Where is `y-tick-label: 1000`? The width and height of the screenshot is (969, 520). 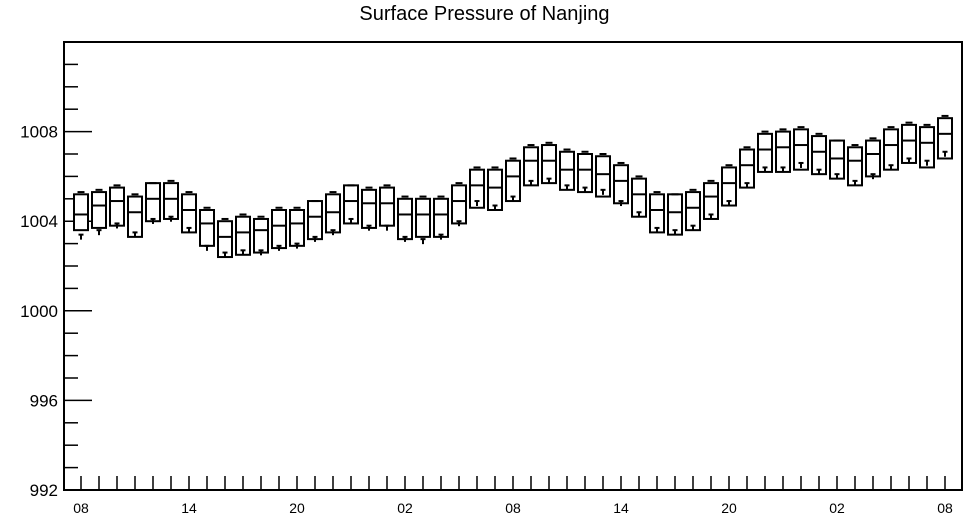 y-tick-label: 1000 is located at coordinates (39, 311).